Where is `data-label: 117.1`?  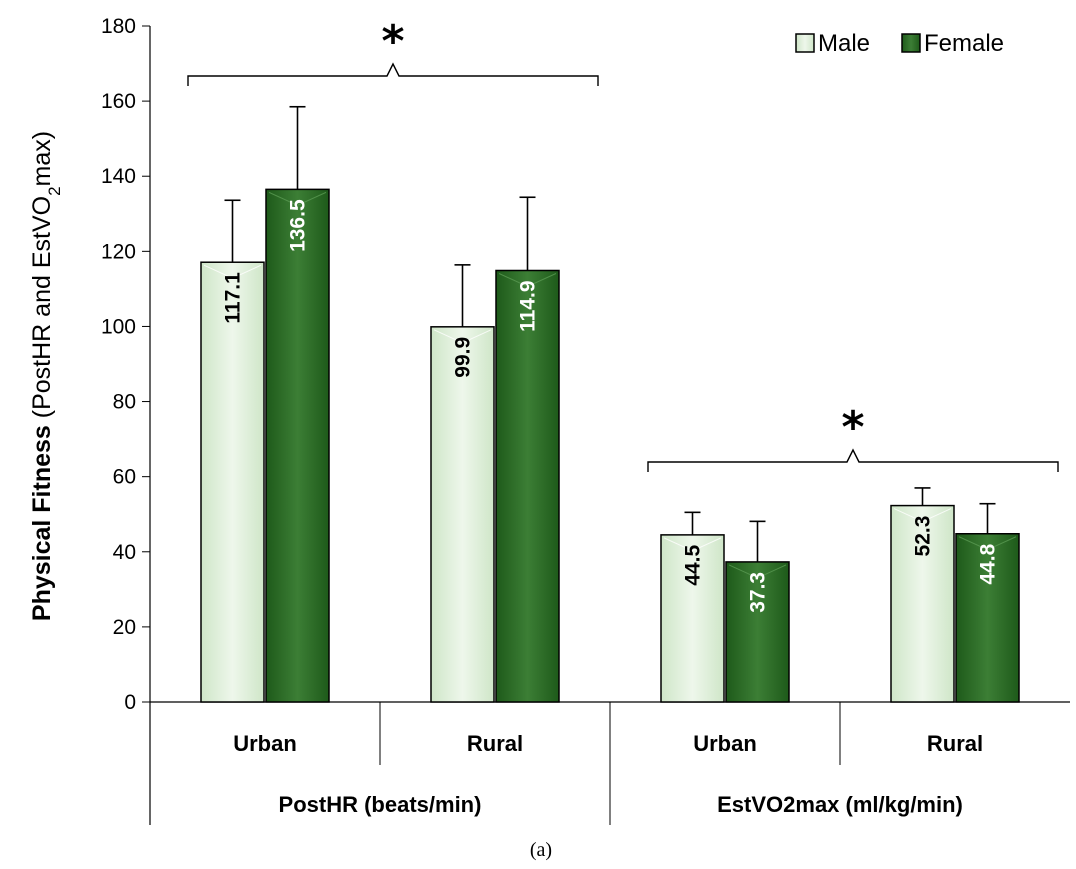 data-label: 117.1 is located at coordinates (233, 298).